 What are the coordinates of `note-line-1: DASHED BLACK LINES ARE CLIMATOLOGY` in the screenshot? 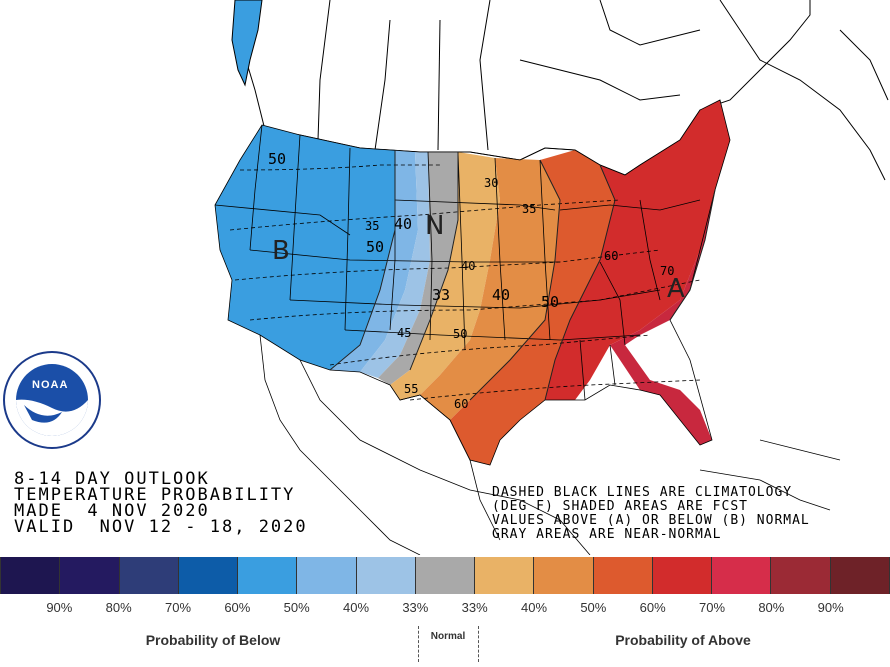 It's located at (642, 492).